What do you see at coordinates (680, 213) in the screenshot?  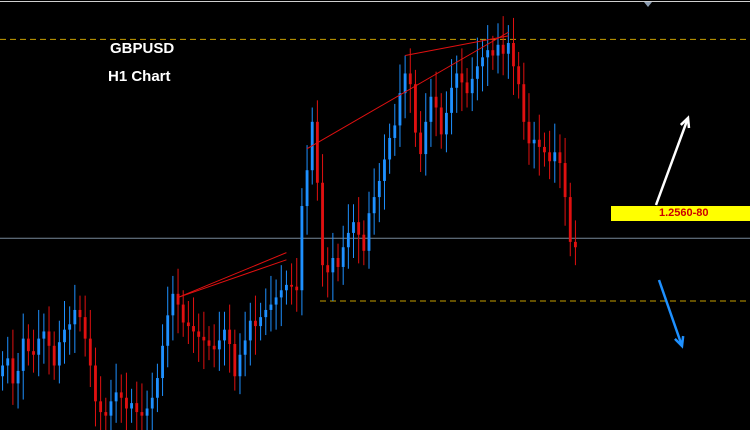 I see `price-level-badge: 1.2560-80` at bounding box center [680, 213].